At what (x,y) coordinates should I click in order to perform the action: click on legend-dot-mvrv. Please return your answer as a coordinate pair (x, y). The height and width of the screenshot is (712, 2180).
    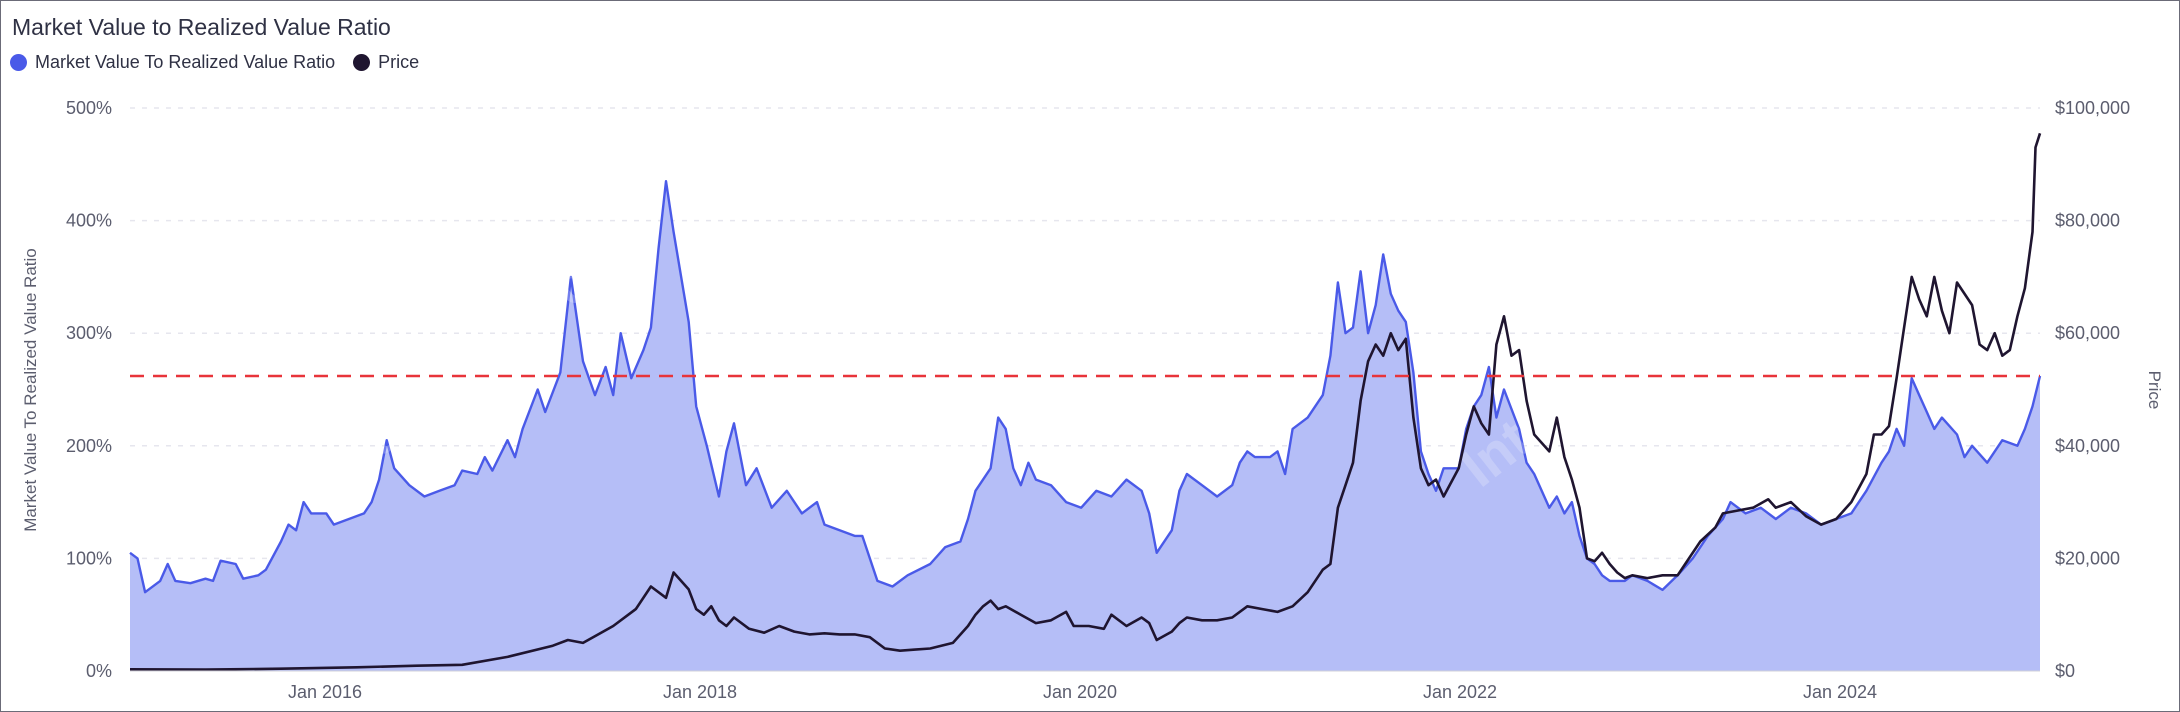
    Looking at the image, I should click on (18, 62).